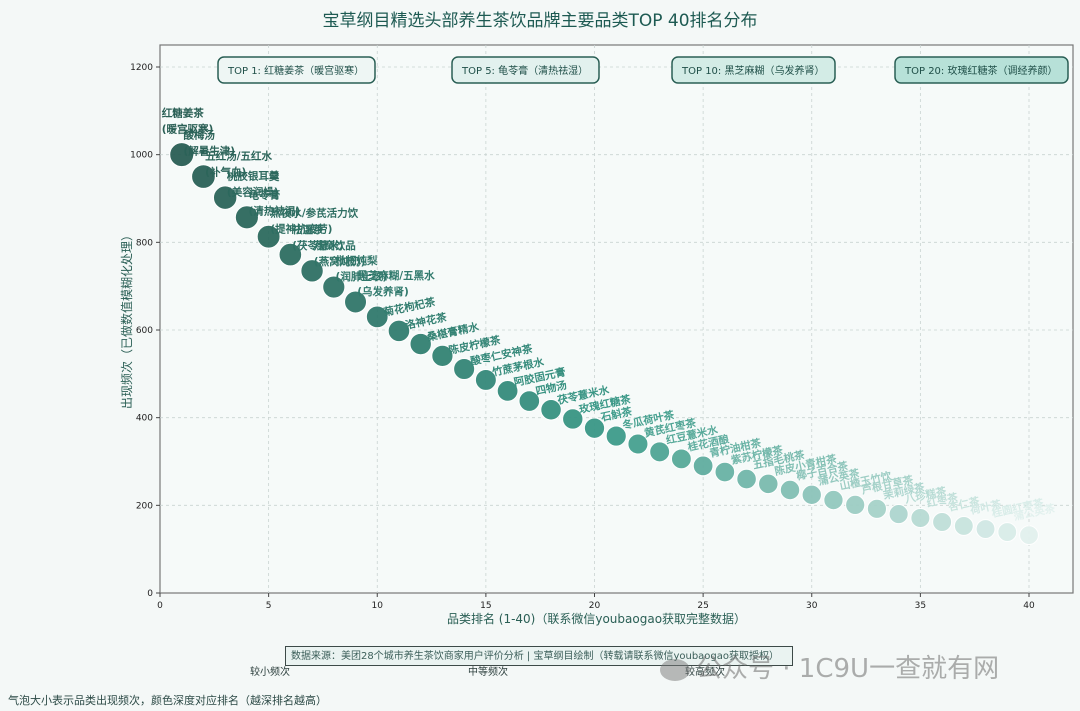 This screenshot has width=1080, height=711. Describe the element at coordinates (920, 606) in the screenshot. I see `x-tick-label: 35` at that location.